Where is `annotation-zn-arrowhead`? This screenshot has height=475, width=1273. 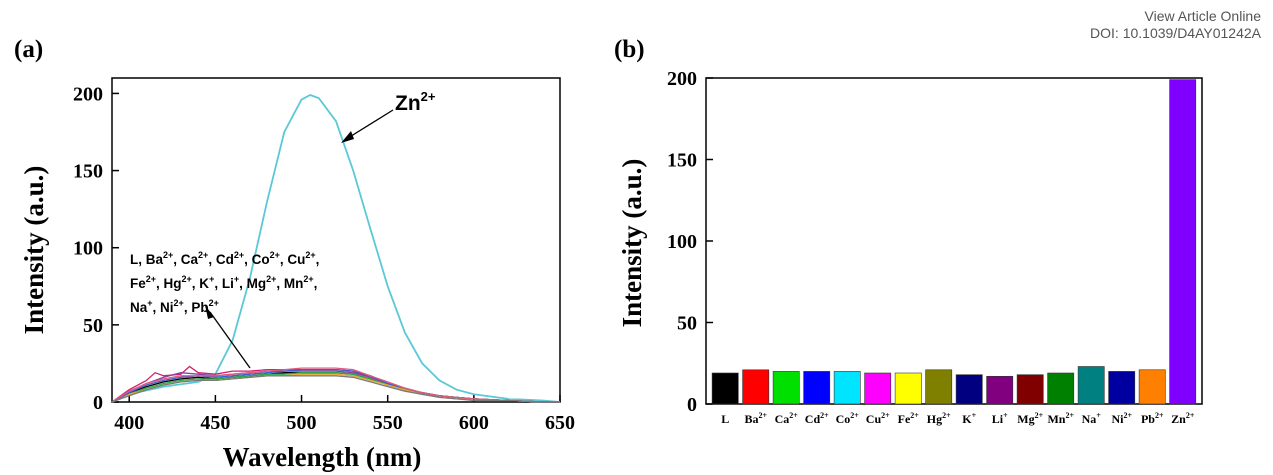 annotation-zn-arrowhead is located at coordinates (347, 137).